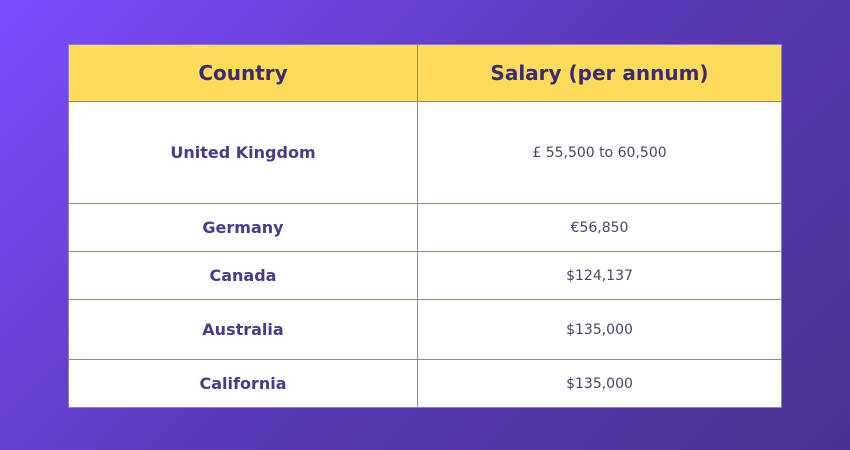  What do you see at coordinates (243, 227) in the screenshot?
I see `country-cell: Germany` at bounding box center [243, 227].